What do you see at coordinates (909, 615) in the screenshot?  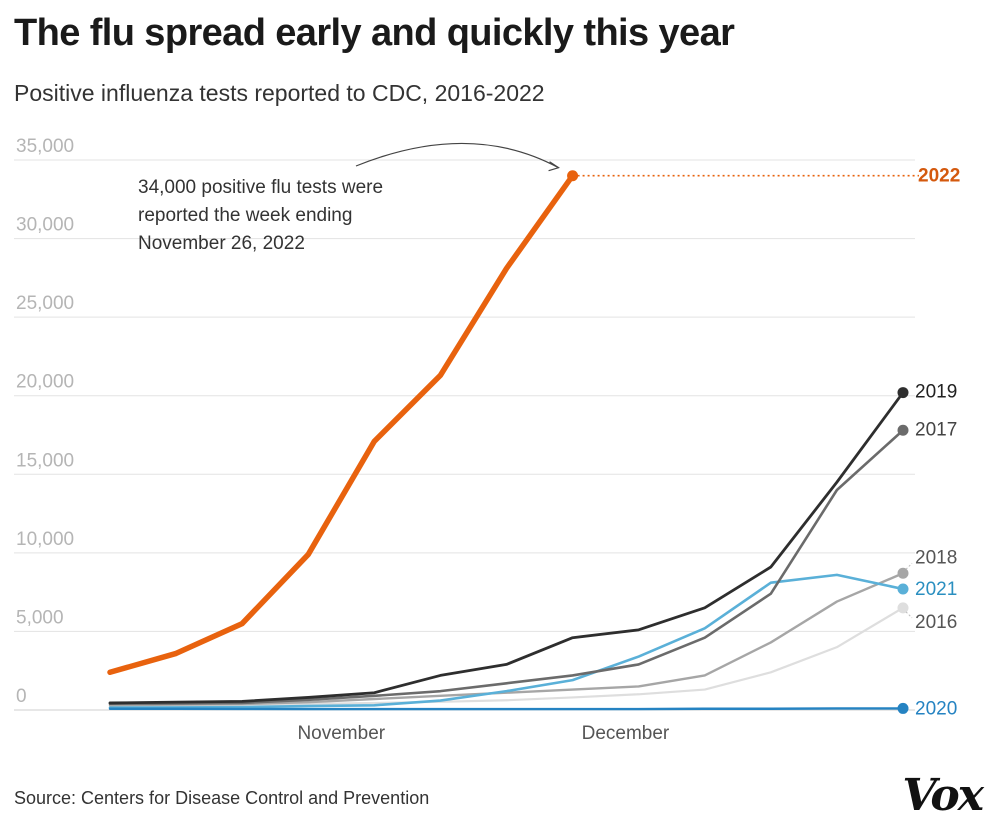 I see `label-leader-2016` at bounding box center [909, 615].